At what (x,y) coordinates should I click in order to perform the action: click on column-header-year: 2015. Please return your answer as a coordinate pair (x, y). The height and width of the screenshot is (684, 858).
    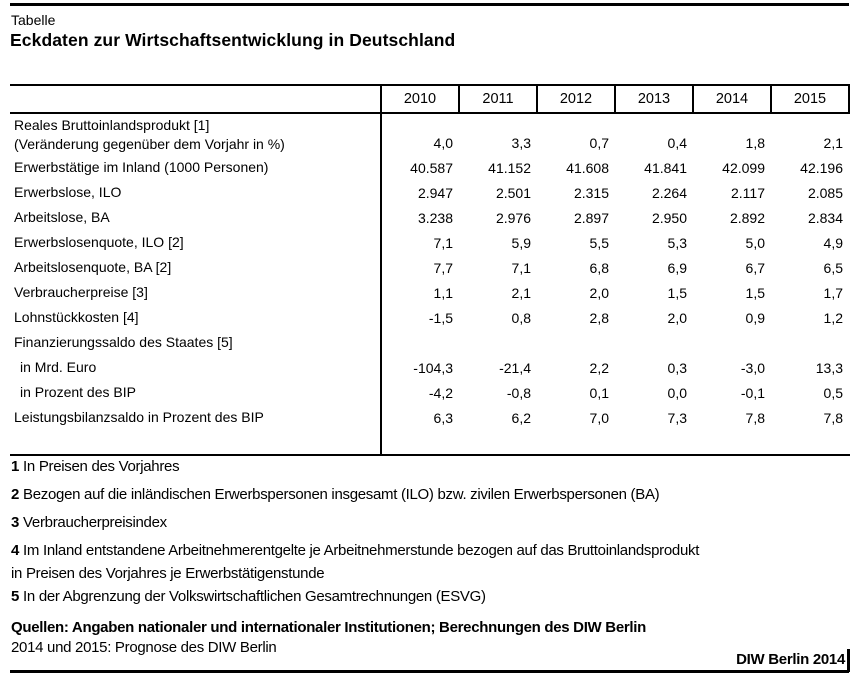
    Looking at the image, I should click on (811, 99).